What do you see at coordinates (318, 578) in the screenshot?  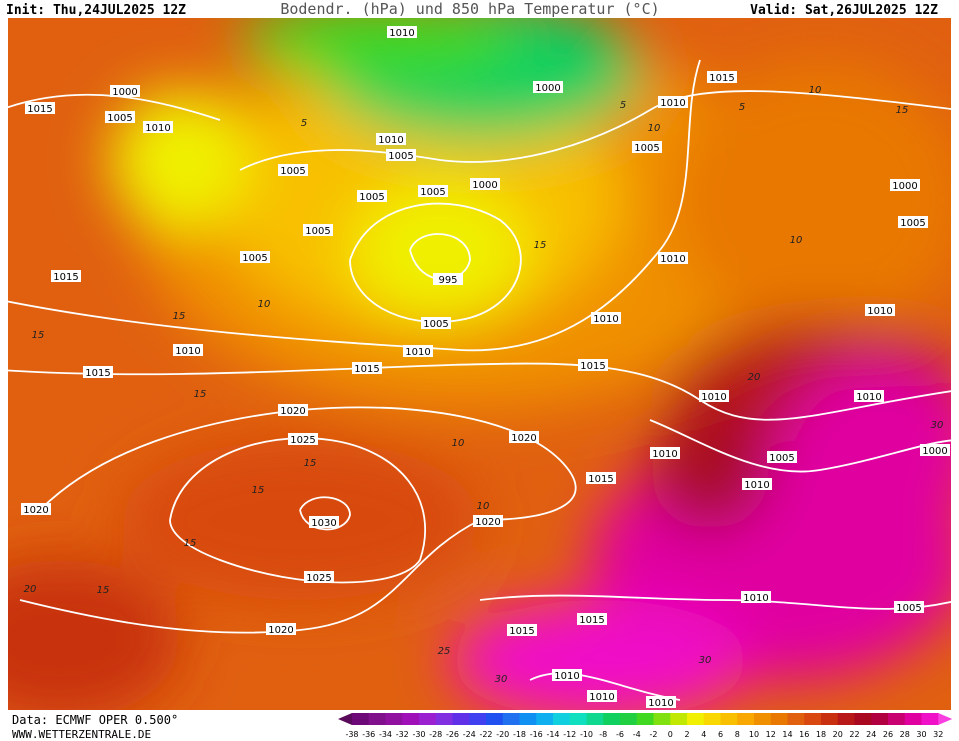 I see `isobar-label: 1025` at bounding box center [318, 578].